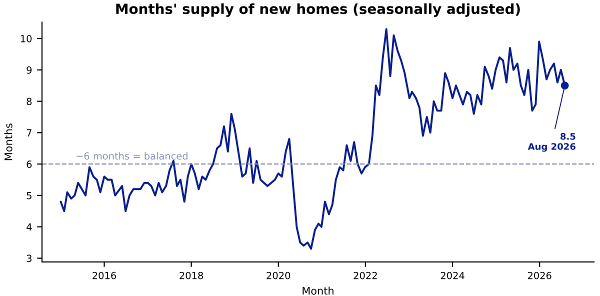 The height and width of the screenshot is (296, 600). What do you see at coordinates (29, 70) in the screenshot?
I see `y-tick-label: 9` at bounding box center [29, 70].